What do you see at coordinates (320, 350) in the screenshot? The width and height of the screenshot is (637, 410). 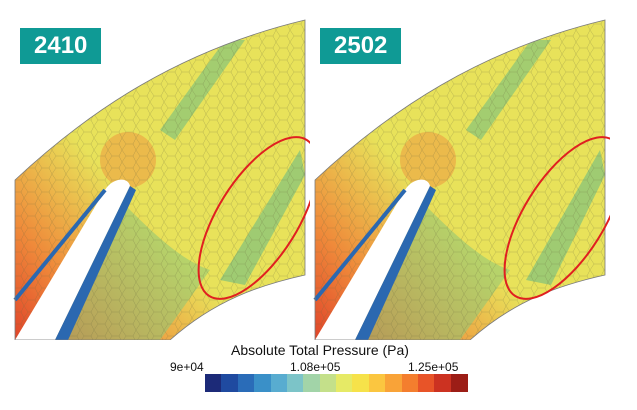 I see `legend-title: Absolute Total Pressure (Pa)` at bounding box center [320, 350].